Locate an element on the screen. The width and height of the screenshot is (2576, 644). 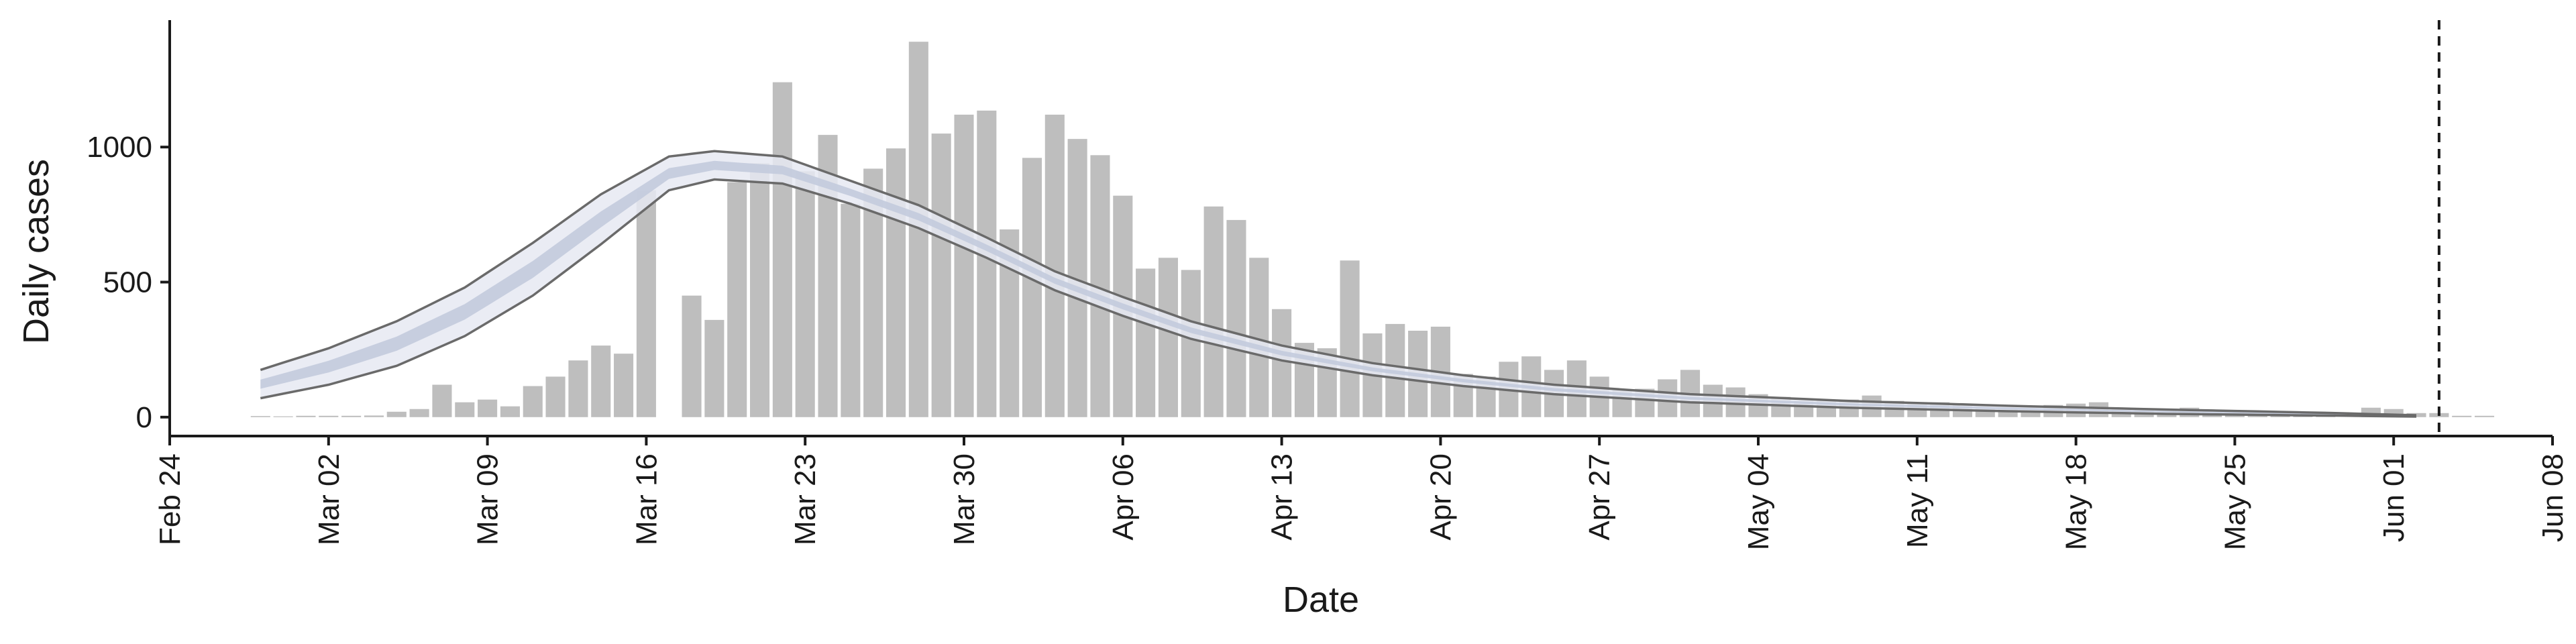
x-tick-label: Apr 27 is located at coordinates (1599, 497).